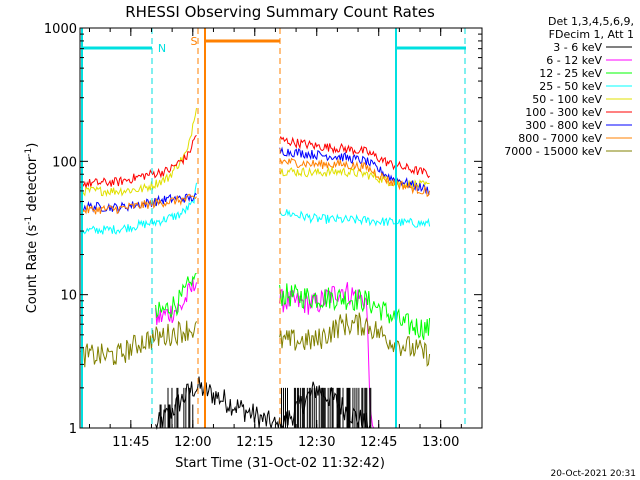  I want to click on x-tick-label: 11:45, so click(130, 442).